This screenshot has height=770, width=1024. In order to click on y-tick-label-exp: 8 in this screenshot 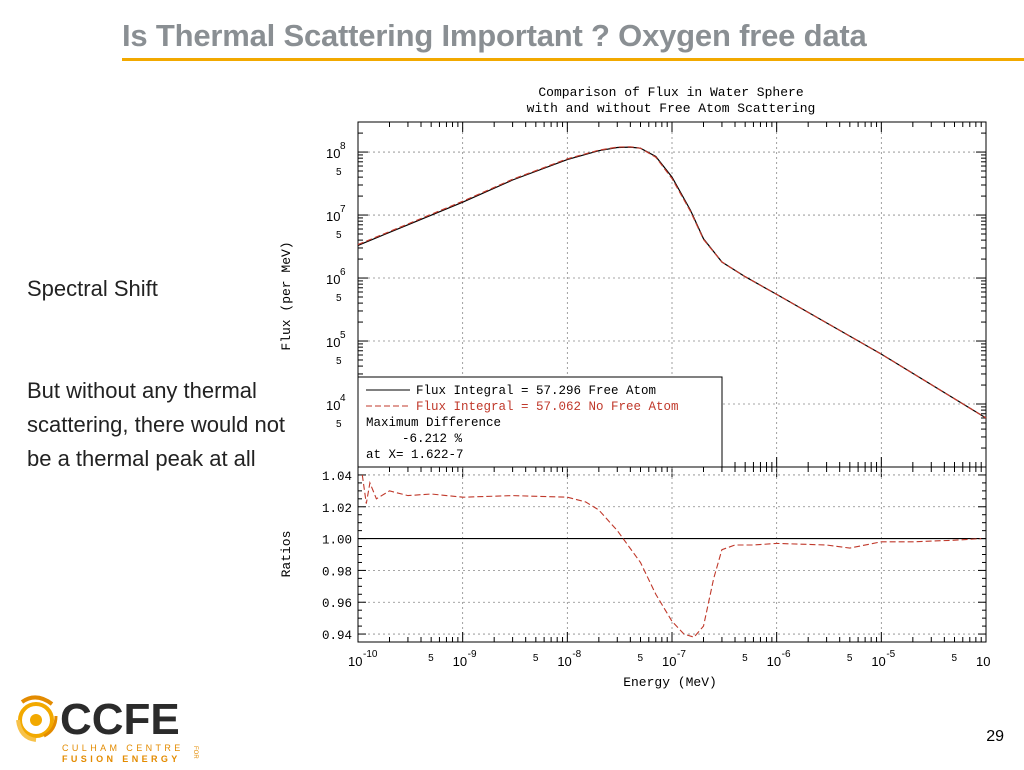, I will do `click(343, 146)`.